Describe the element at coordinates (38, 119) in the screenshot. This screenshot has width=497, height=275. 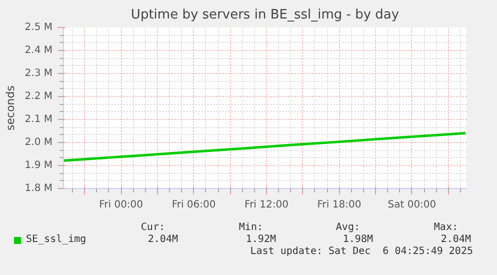
I see `y-tick-label: 2.1 M` at that location.